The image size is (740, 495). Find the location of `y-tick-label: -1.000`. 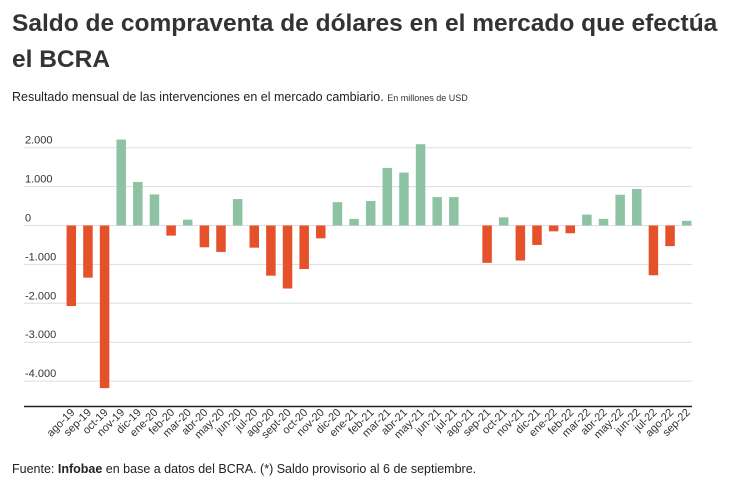

y-tick-label: -1.000 is located at coordinates (40, 257).